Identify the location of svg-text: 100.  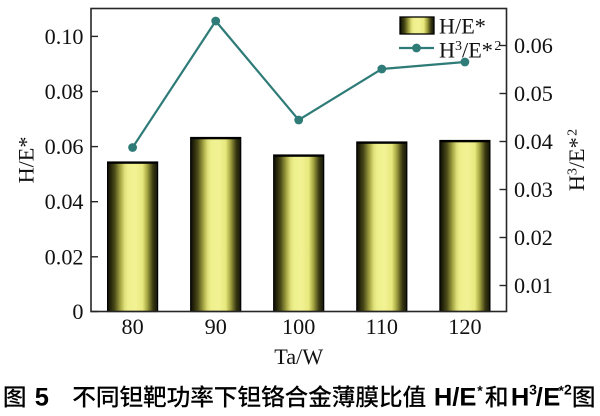
(298, 326).